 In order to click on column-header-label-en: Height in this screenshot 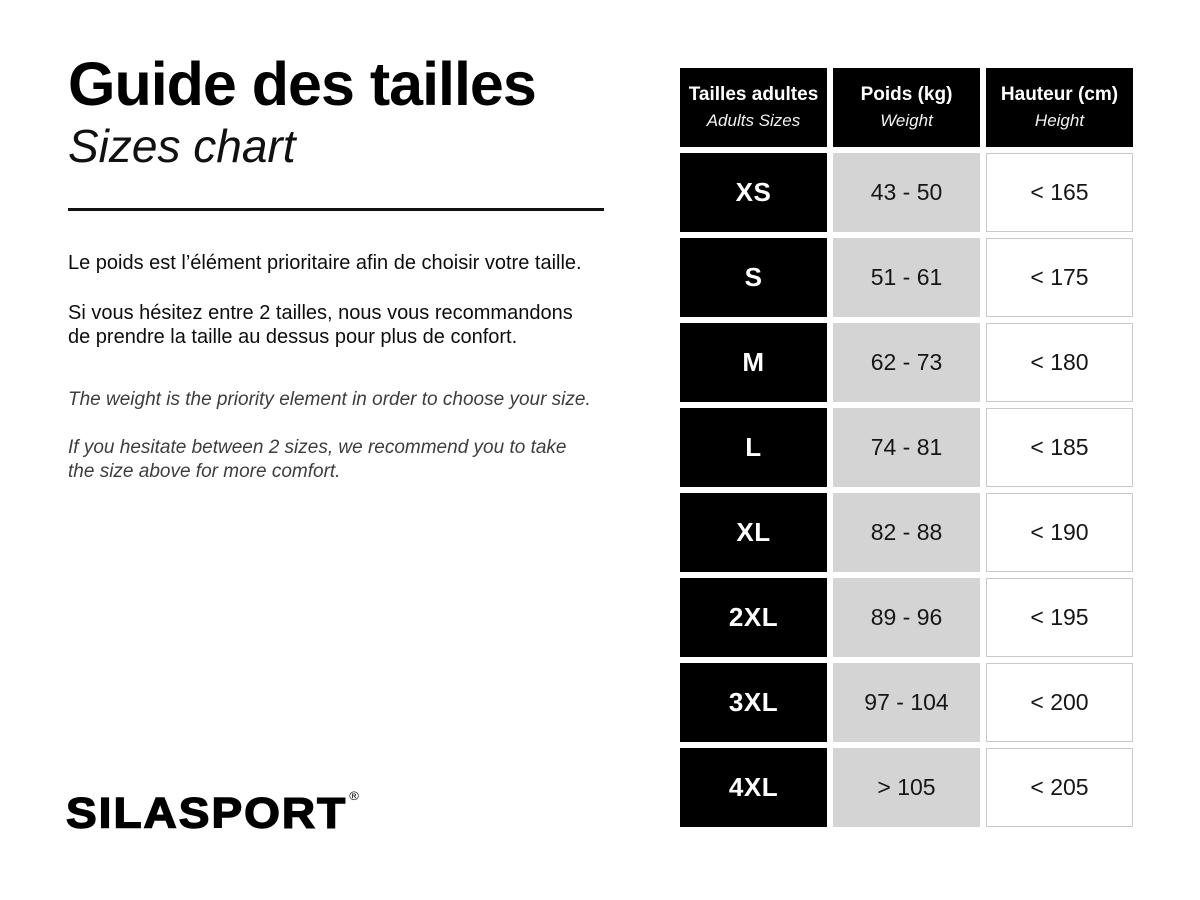, I will do `click(1059, 120)`.